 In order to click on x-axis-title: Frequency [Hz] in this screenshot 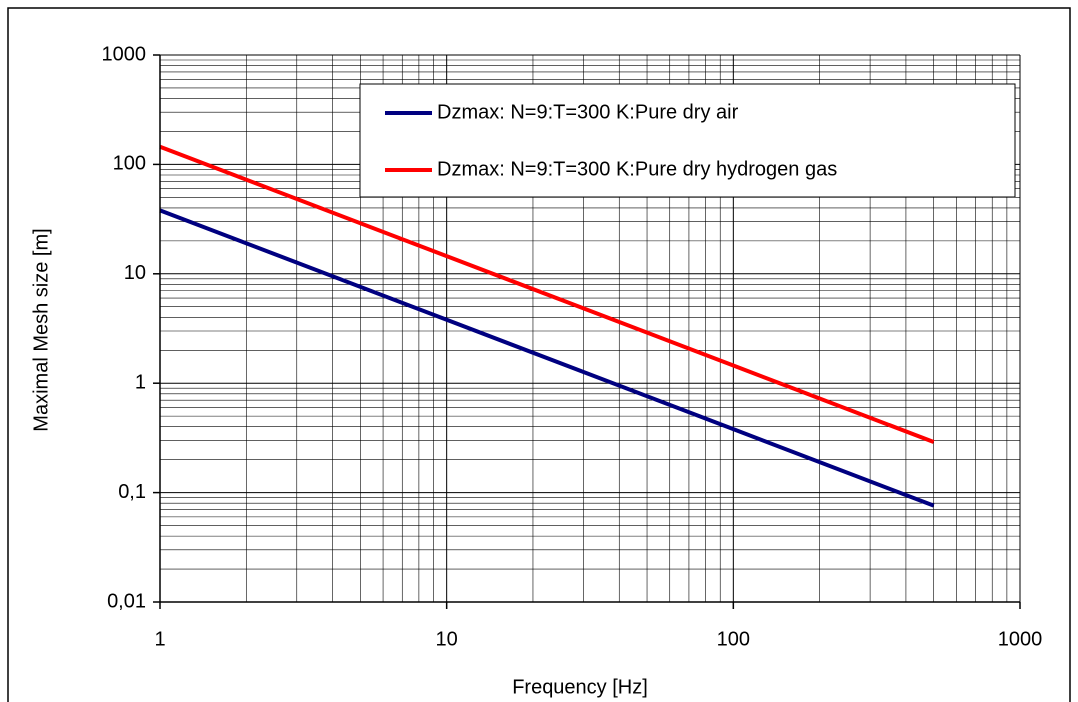, I will do `click(580, 687)`.